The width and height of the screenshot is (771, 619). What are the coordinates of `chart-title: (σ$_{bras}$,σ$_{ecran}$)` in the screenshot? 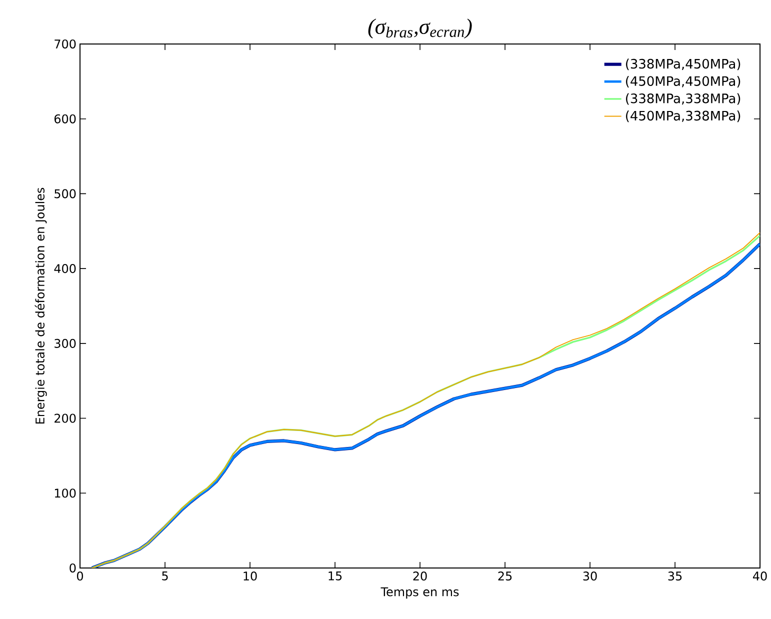 It's located at (420, 28).